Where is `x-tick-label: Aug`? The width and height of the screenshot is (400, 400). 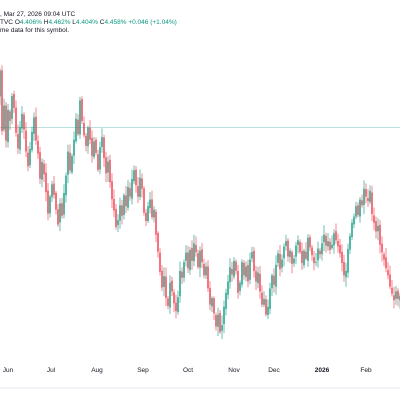 x-tick-label: Aug is located at coordinates (97, 370).